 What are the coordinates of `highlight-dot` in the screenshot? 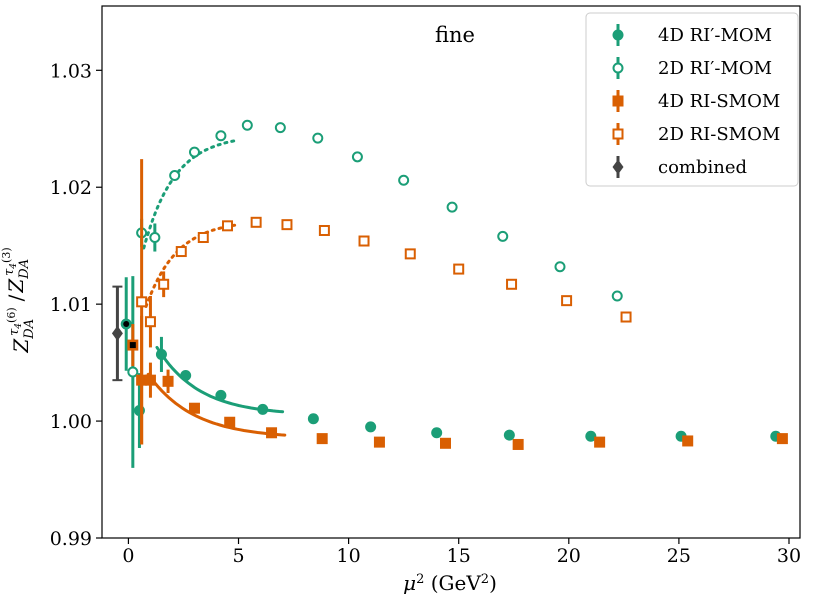 It's located at (126, 324).